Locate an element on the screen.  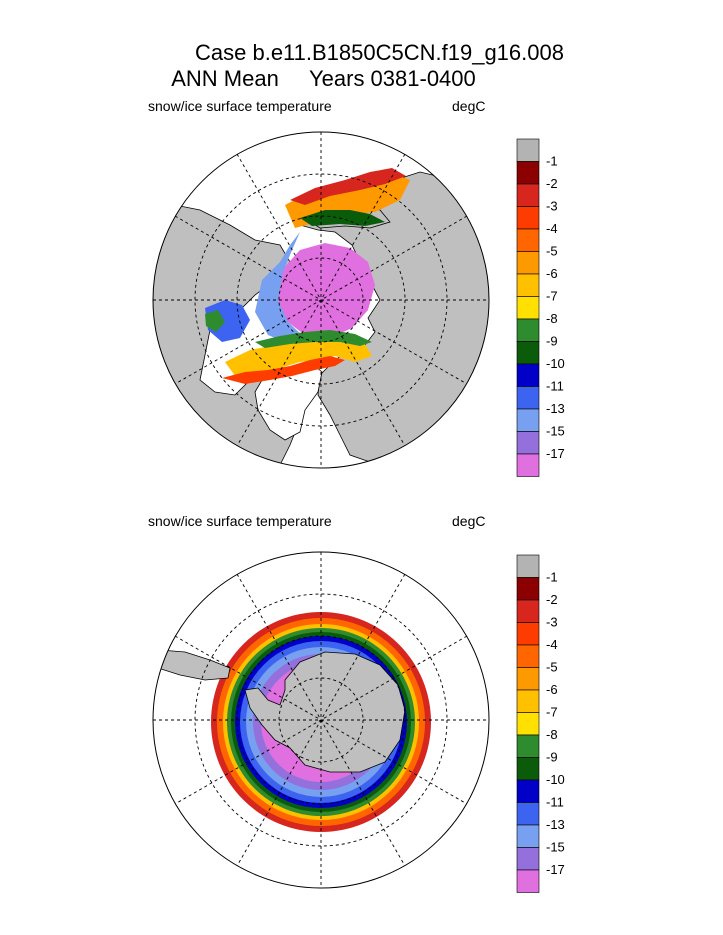
bering-ice-band-red is located at coordinates (348, 186).